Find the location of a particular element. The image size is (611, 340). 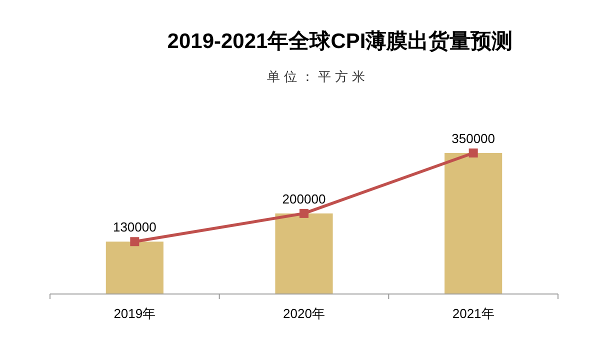

chart-subtitle: 单位：平方米 is located at coordinates (318, 76).